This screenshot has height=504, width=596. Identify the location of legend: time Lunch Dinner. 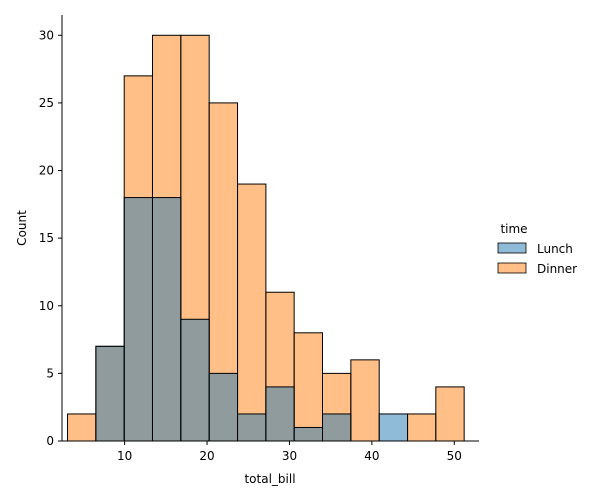
(537, 249).